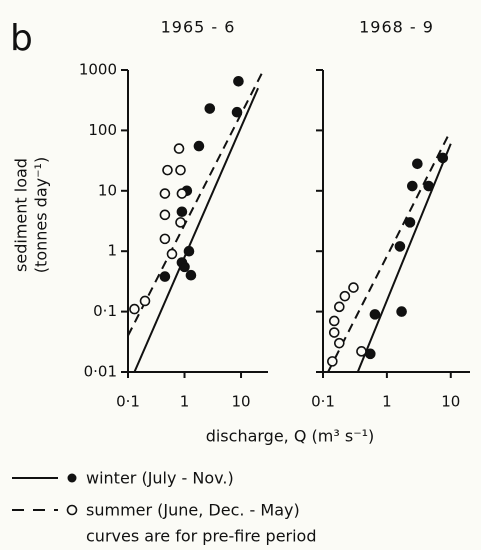 The width and height of the screenshot is (481, 550). What do you see at coordinates (107, 190) in the screenshot?
I see `y-tick-label: 10` at bounding box center [107, 190].